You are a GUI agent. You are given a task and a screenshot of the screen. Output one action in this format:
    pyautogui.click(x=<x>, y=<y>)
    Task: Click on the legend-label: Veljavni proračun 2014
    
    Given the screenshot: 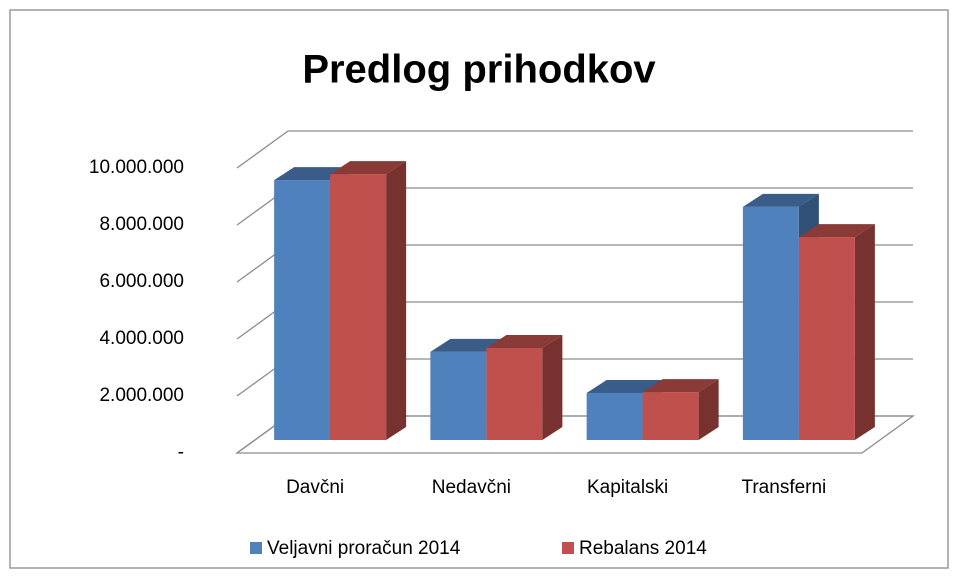 What is the action you would take?
    pyautogui.click(x=364, y=548)
    